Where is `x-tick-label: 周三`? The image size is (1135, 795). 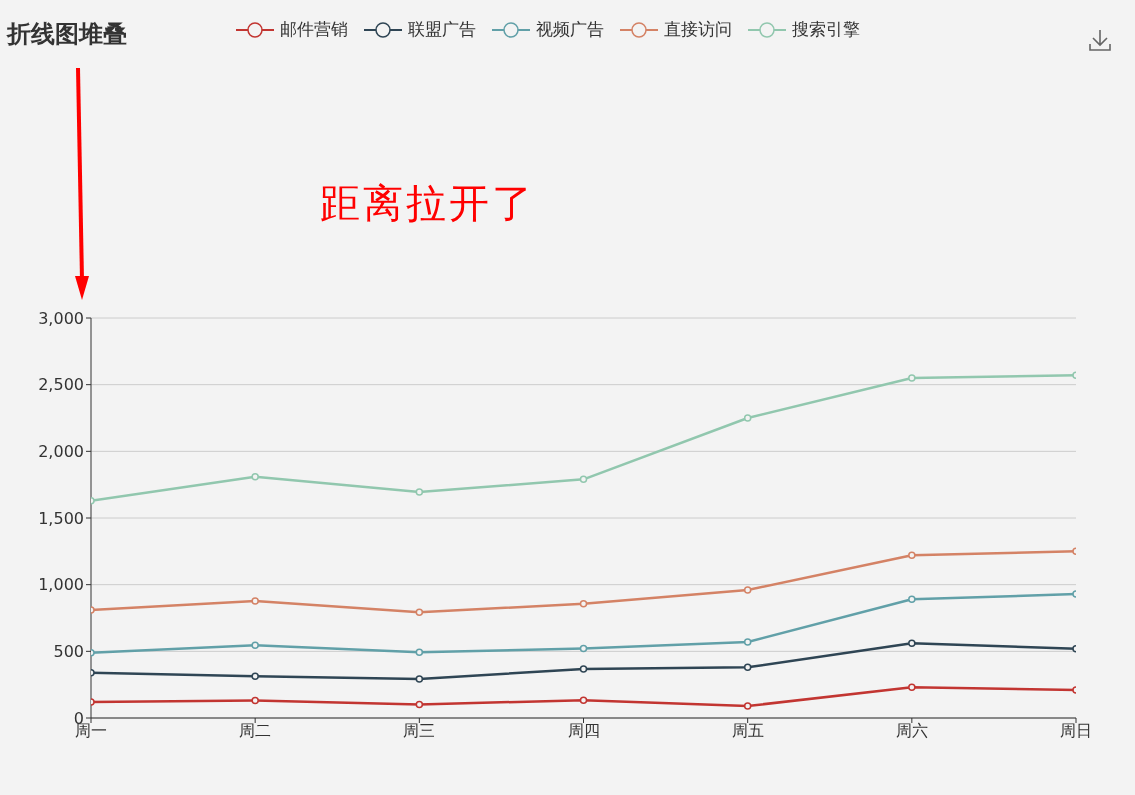 x-tick-label: 周三 is located at coordinates (419, 731).